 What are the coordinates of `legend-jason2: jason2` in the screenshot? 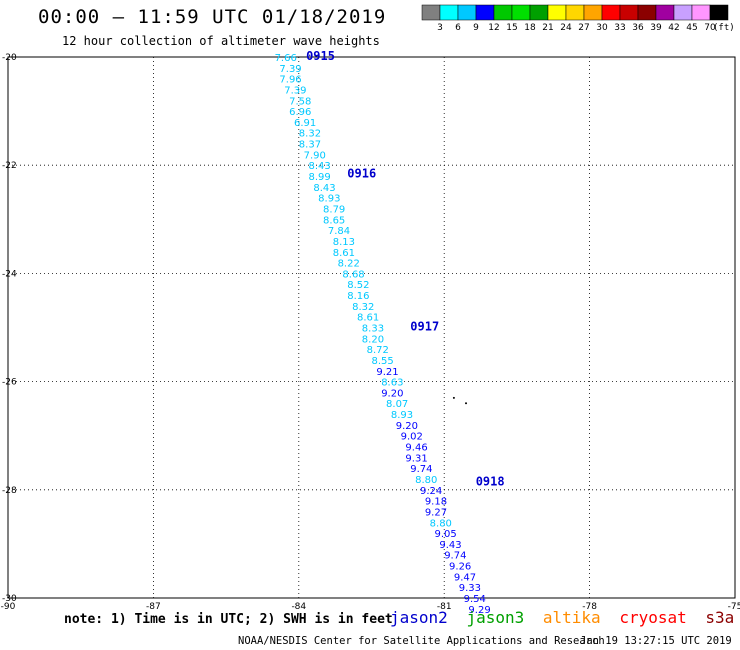 It's located at (419, 617).